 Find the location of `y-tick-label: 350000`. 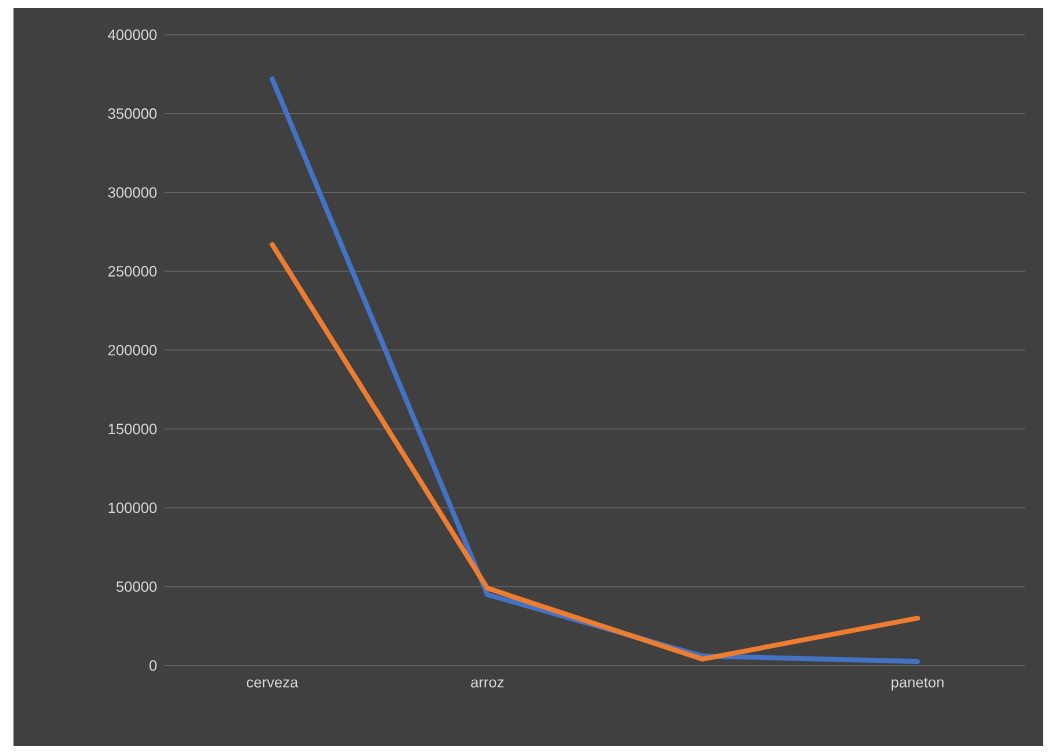

y-tick-label: 350000 is located at coordinates (132, 113).